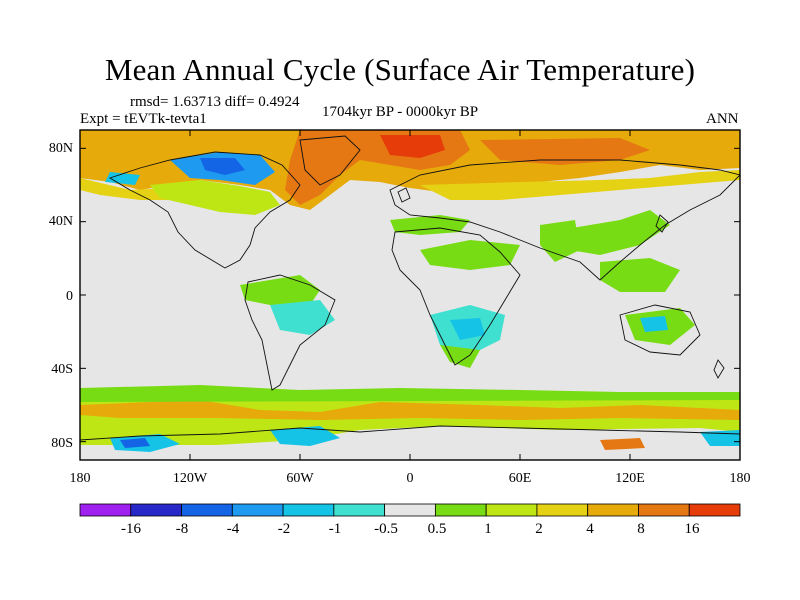 The image size is (800, 600). What do you see at coordinates (135, 443) in the screenshot?
I see `antarctic-cold-west` at bounding box center [135, 443].